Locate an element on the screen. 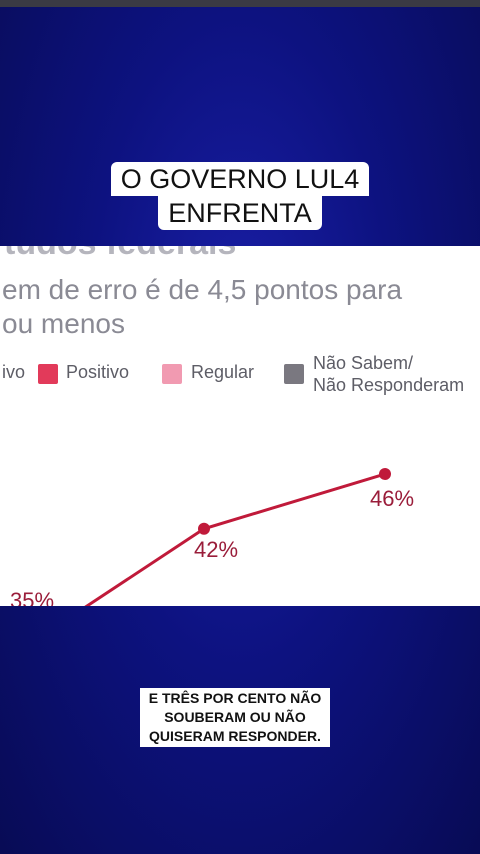 The image size is (480, 854). chart-title: tudos federais is located at coordinates (120, 254).